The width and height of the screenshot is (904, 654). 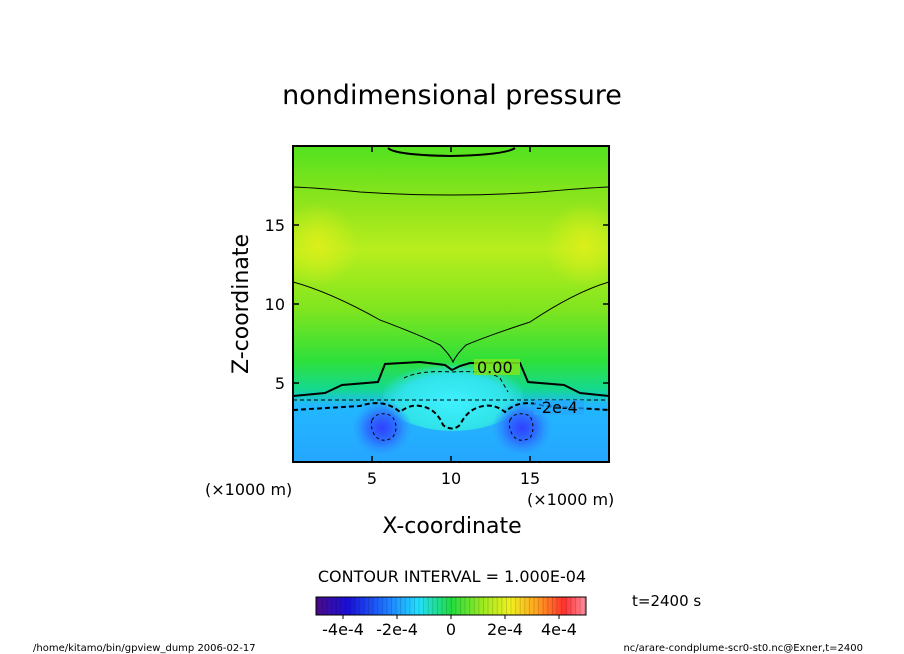 I want to click on x-axis-ticks: 5 10 15, so click(x=453, y=317).